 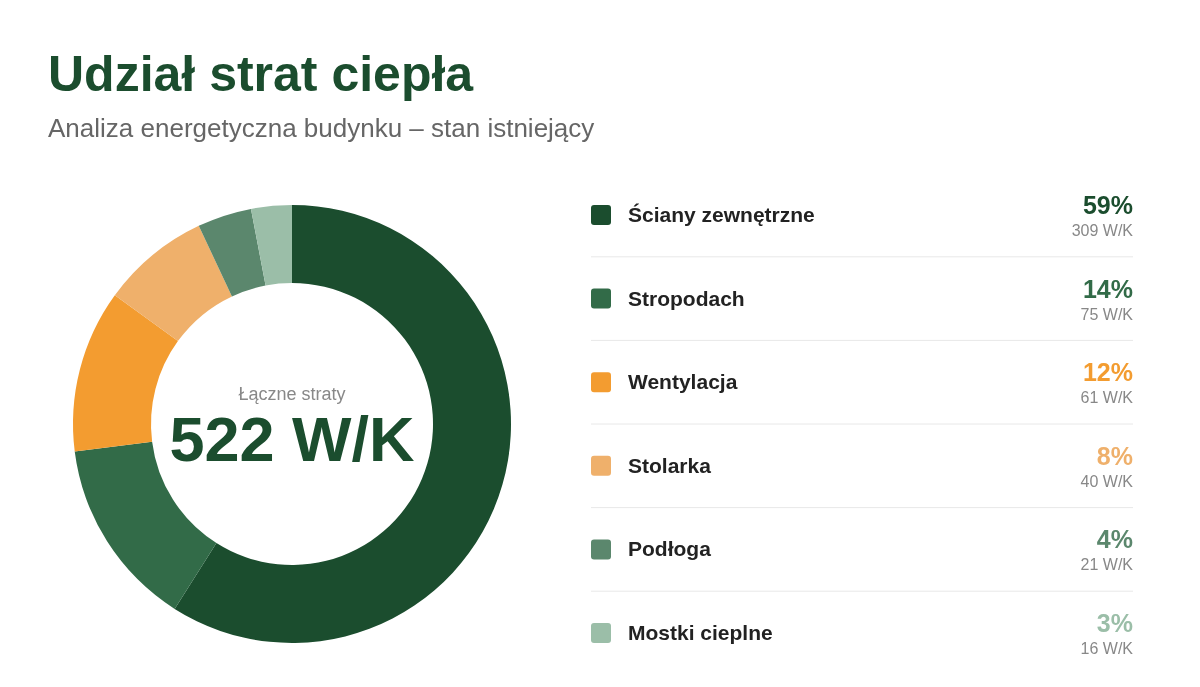 I want to click on text: 40 W/K, so click(x=1106, y=481).